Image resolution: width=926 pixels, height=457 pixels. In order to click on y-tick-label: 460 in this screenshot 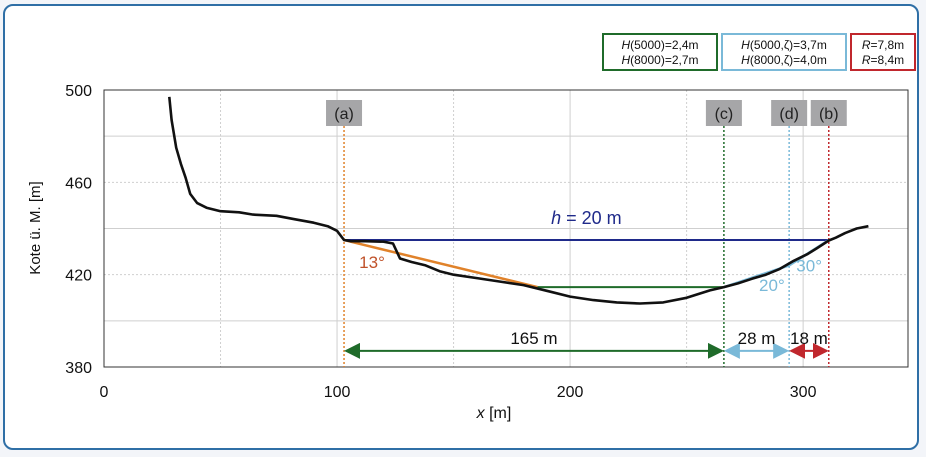, I will do `click(78, 183)`.